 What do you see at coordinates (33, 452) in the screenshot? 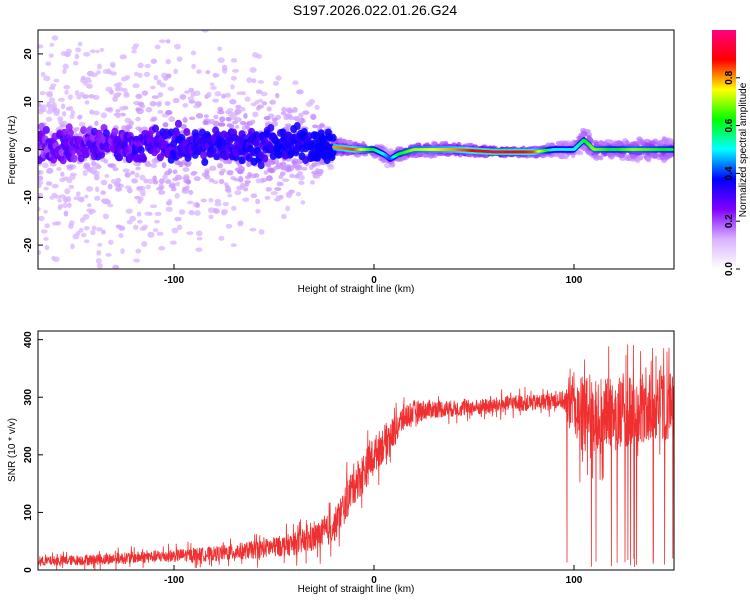
I see `snr-y-ticks: 0 100 200 300 400` at bounding box center [33, 452].